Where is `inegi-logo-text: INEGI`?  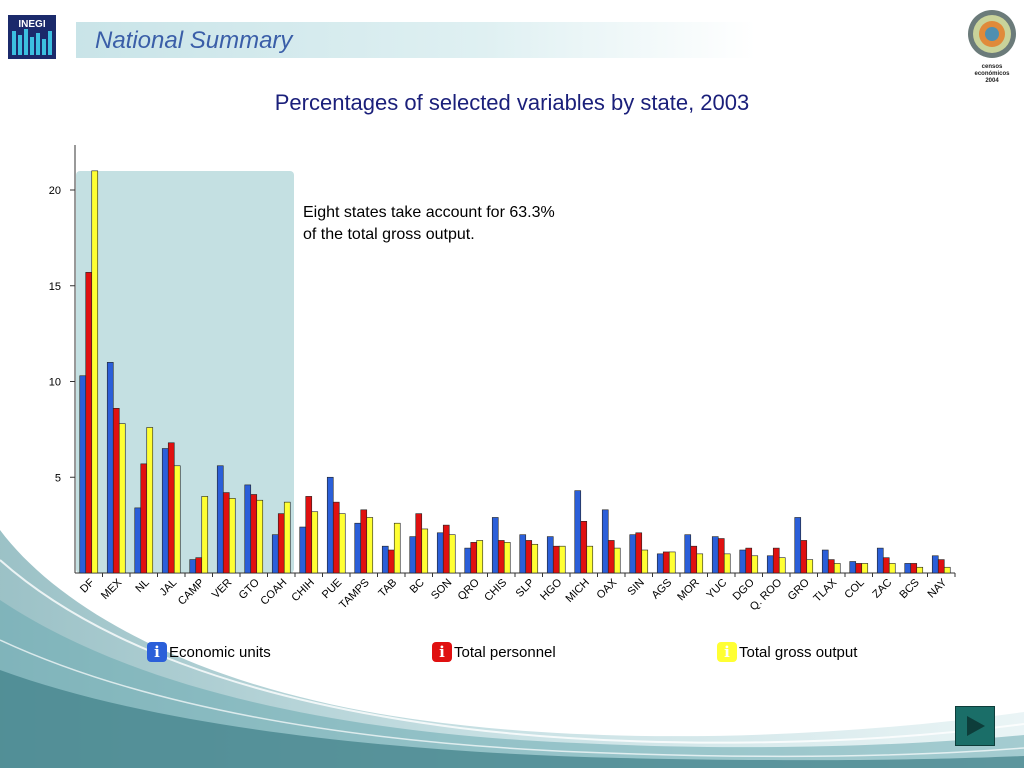
inegi-logo-text: INEGI is located at coordinates (31, 24).